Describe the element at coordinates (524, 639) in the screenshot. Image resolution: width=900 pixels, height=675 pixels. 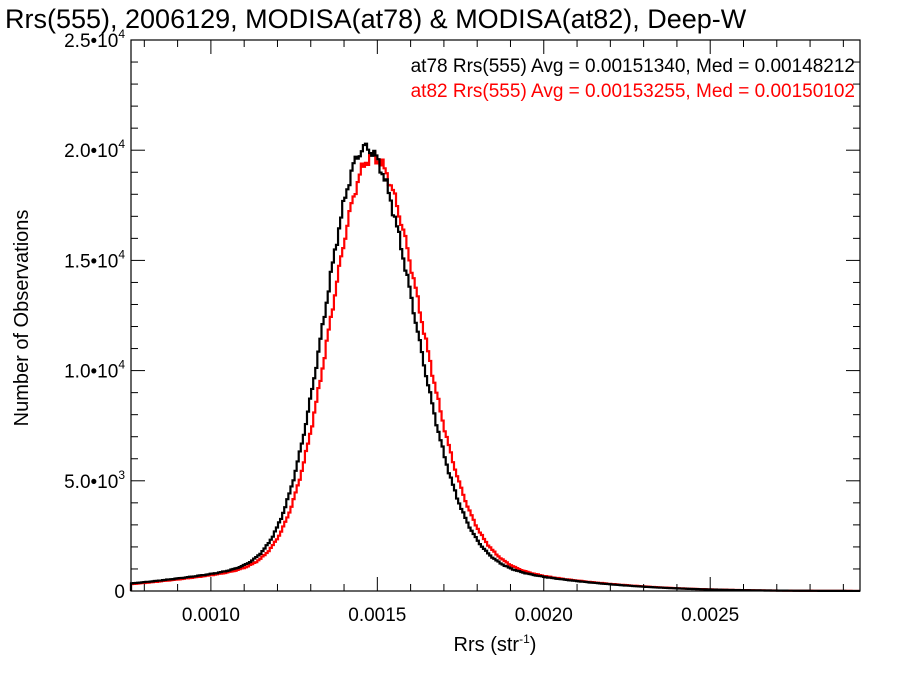
I see `x-axis-label-sup: -1` at that location.